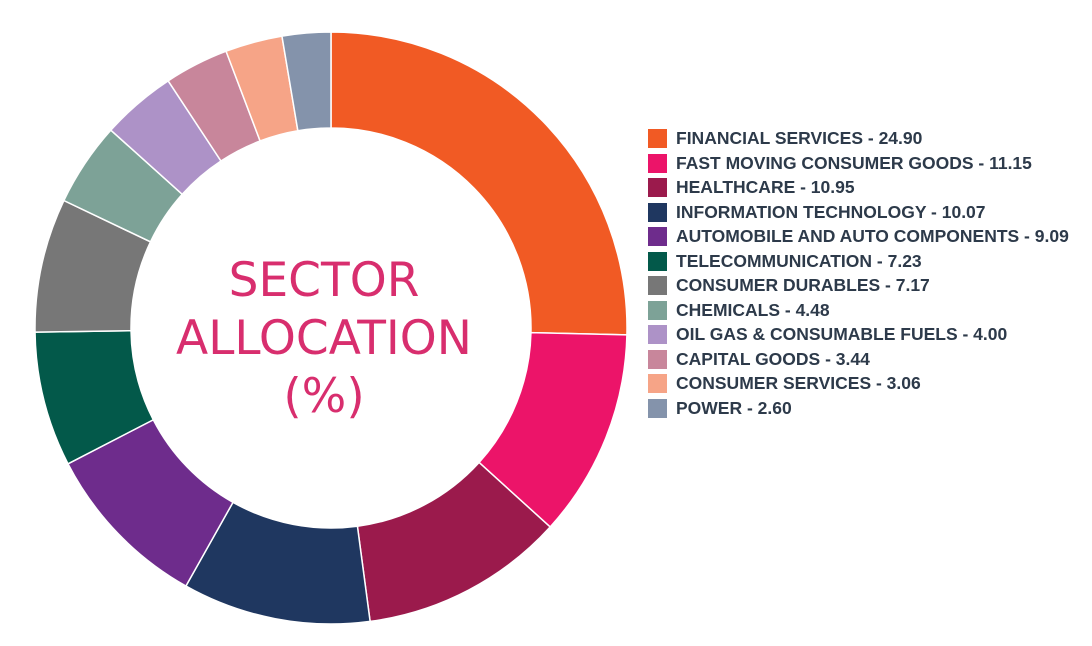 Image resolution: width=1092 pixels, height=646 pixels. Describe the element at coordinates (753, 309) in the screenshot. I see `legend-label: CHEMICALS - 4.48` at that location.